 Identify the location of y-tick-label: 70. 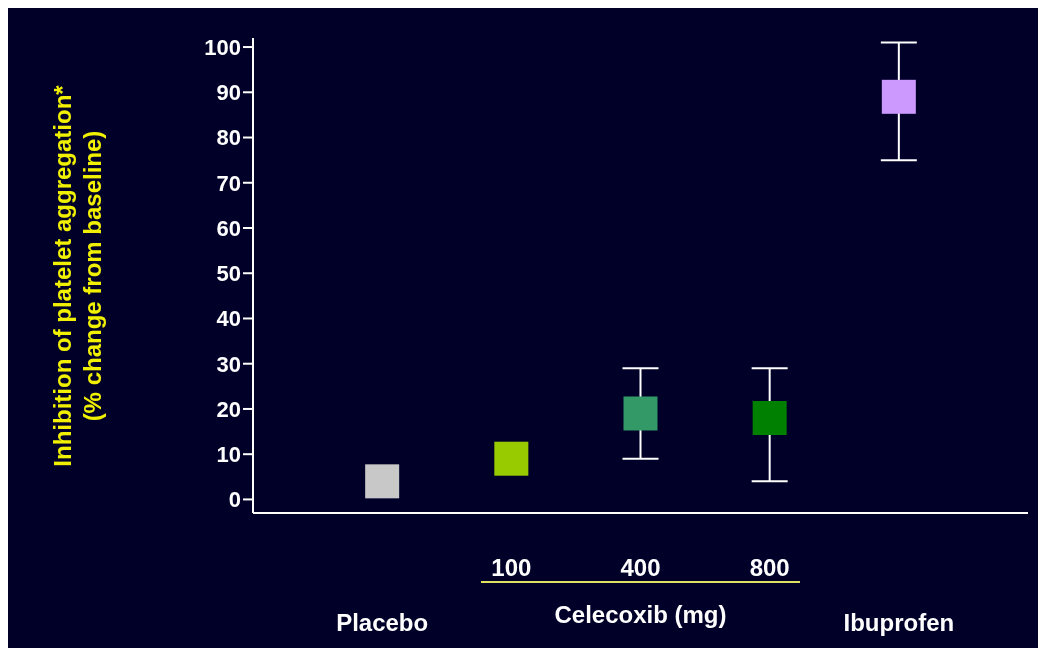
(228, 183).